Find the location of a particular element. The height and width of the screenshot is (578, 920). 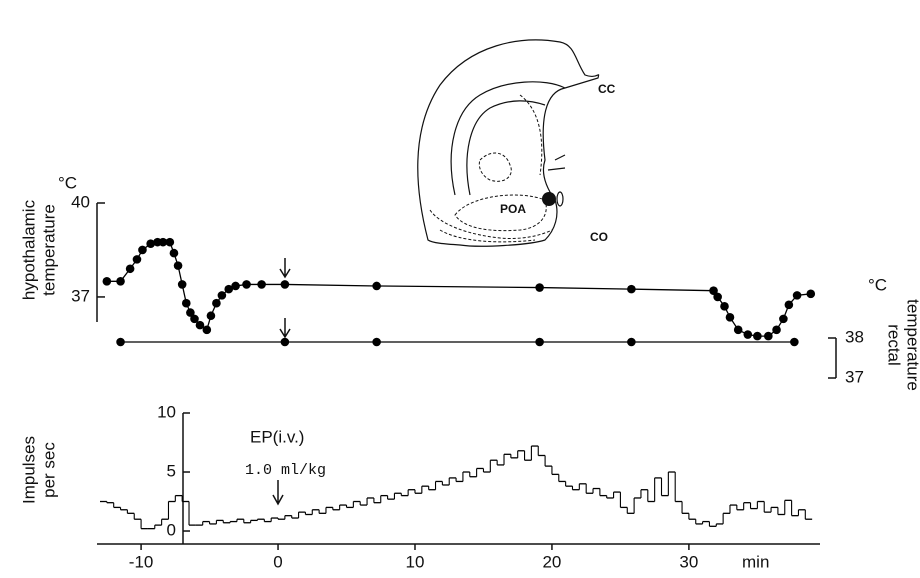

x-tick-label: 0 is located at coordinates (277, 561).